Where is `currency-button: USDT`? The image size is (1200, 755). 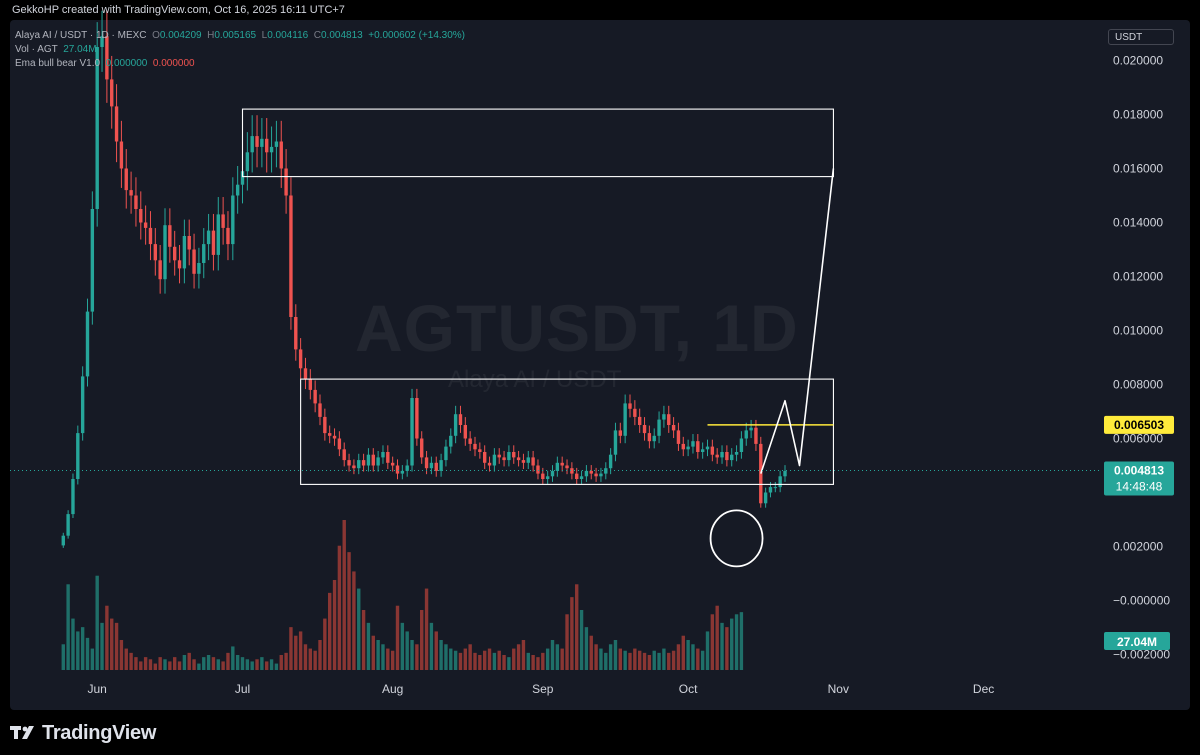 currency-button: USDT is located at coordinates (1141, 37).